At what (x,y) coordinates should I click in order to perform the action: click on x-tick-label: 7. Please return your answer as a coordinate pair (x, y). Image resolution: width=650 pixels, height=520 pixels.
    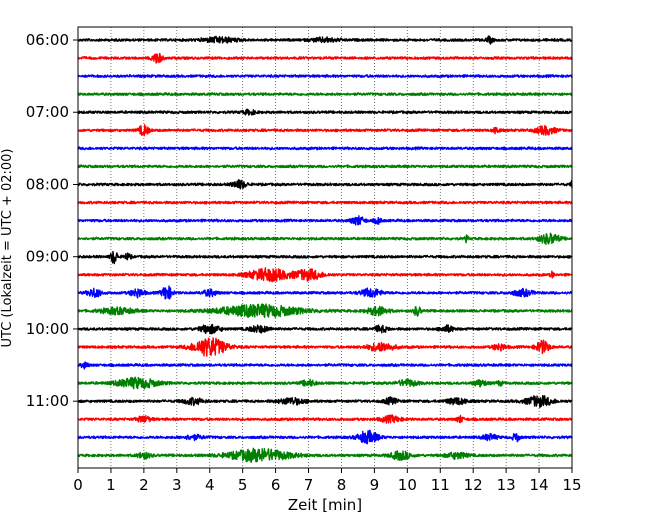
    Looking at the image, I should click on (309, 485).